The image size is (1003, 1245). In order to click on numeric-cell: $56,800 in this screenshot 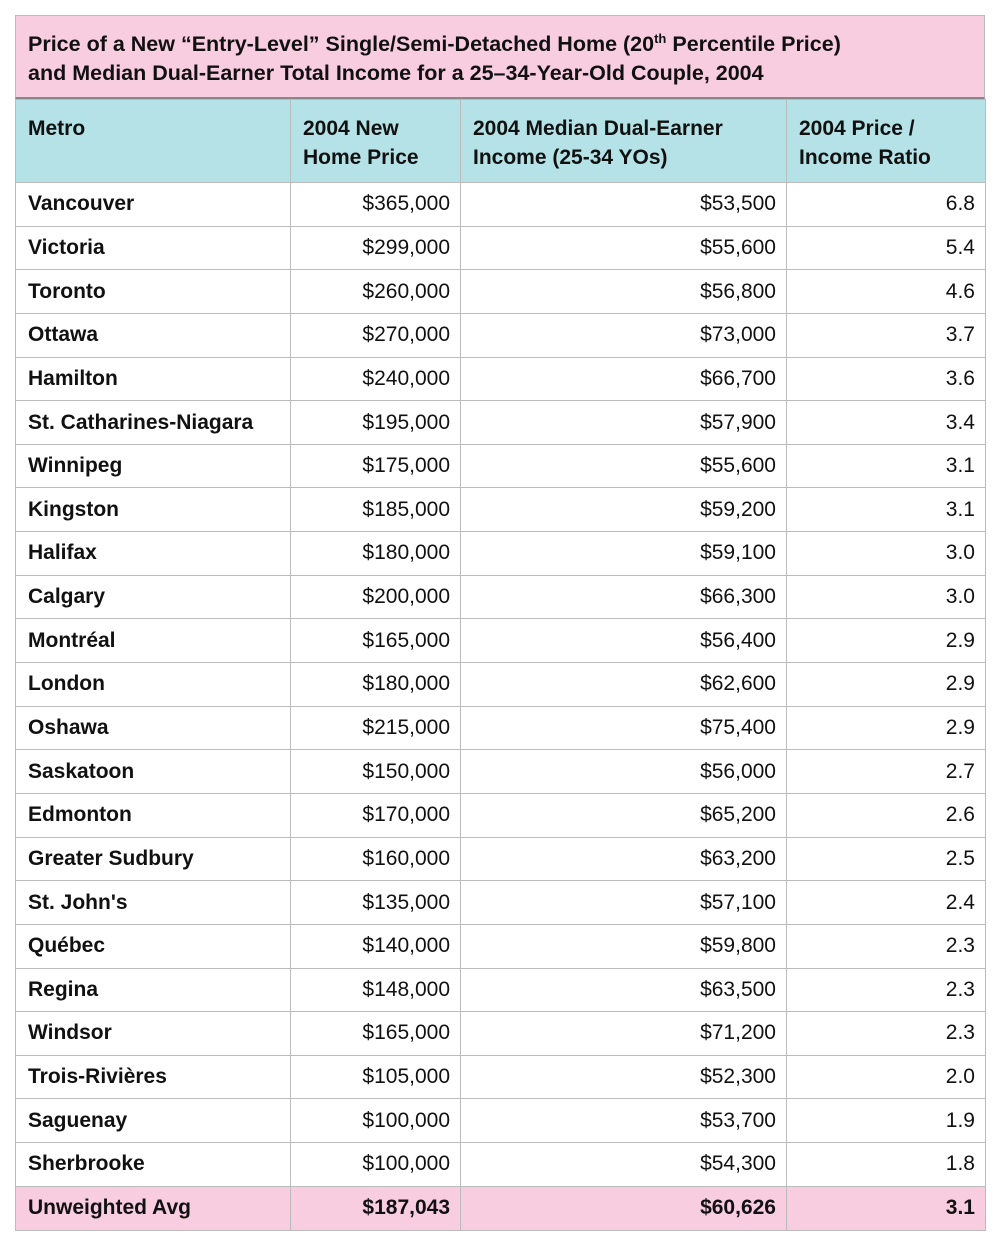, I will do `click(623, 291)`.